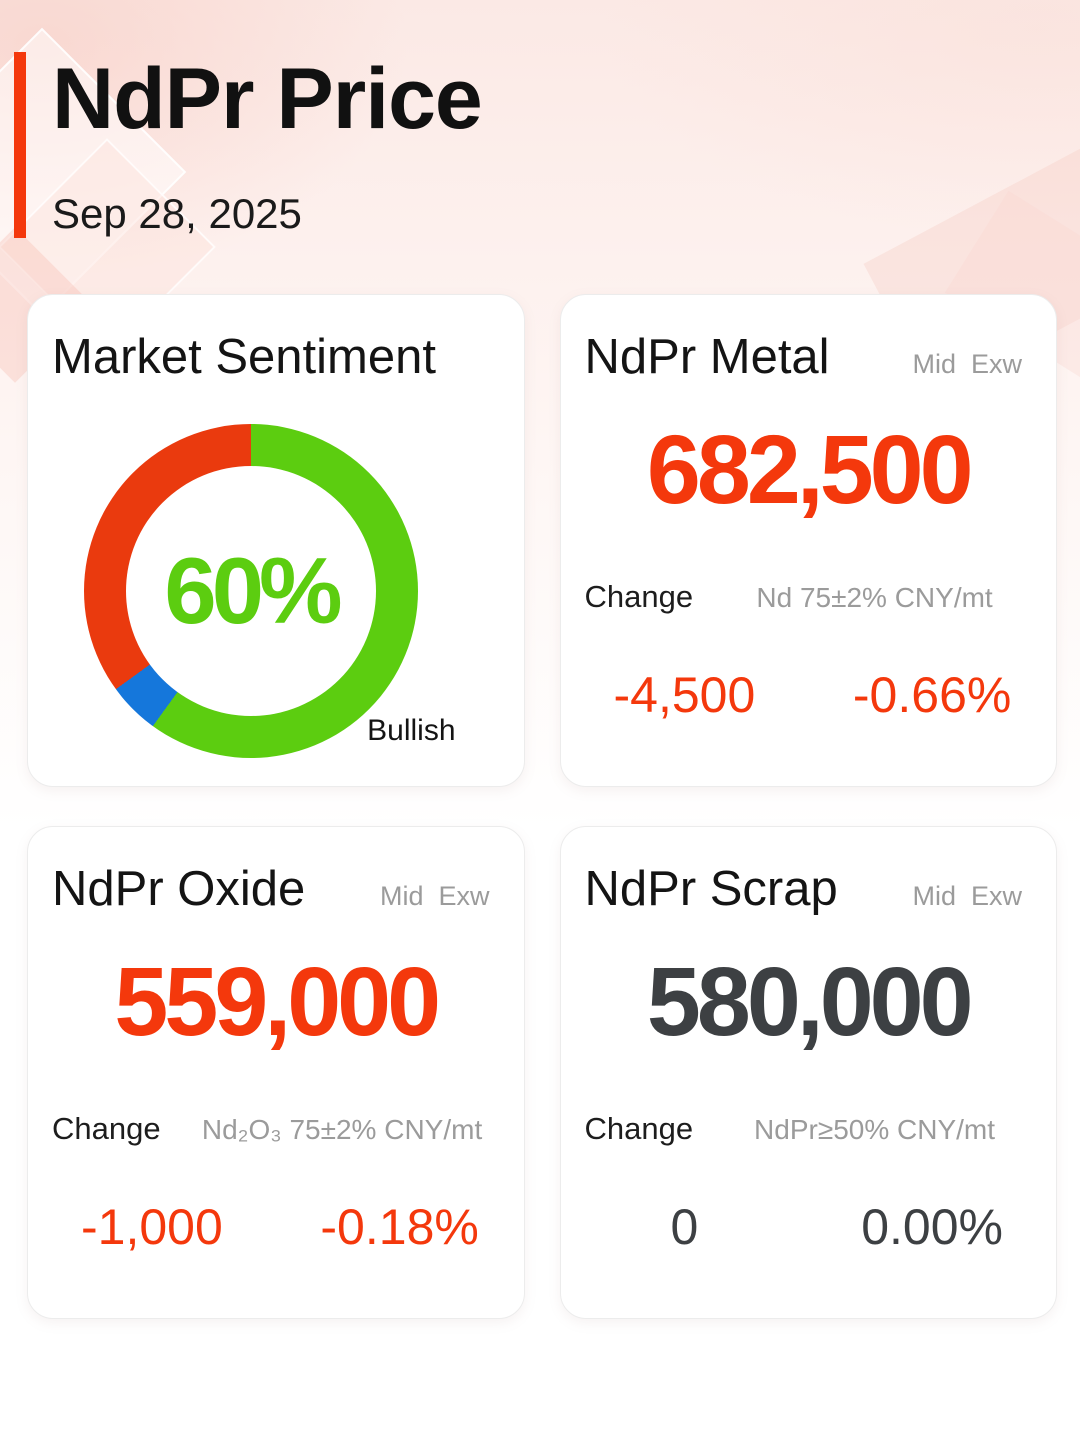 The image size is (1080, 1434). What do you see at coordinates (267, 99) in the screenshot?
I see `page-title: NdPr Price` at bounding box center [267, 99].